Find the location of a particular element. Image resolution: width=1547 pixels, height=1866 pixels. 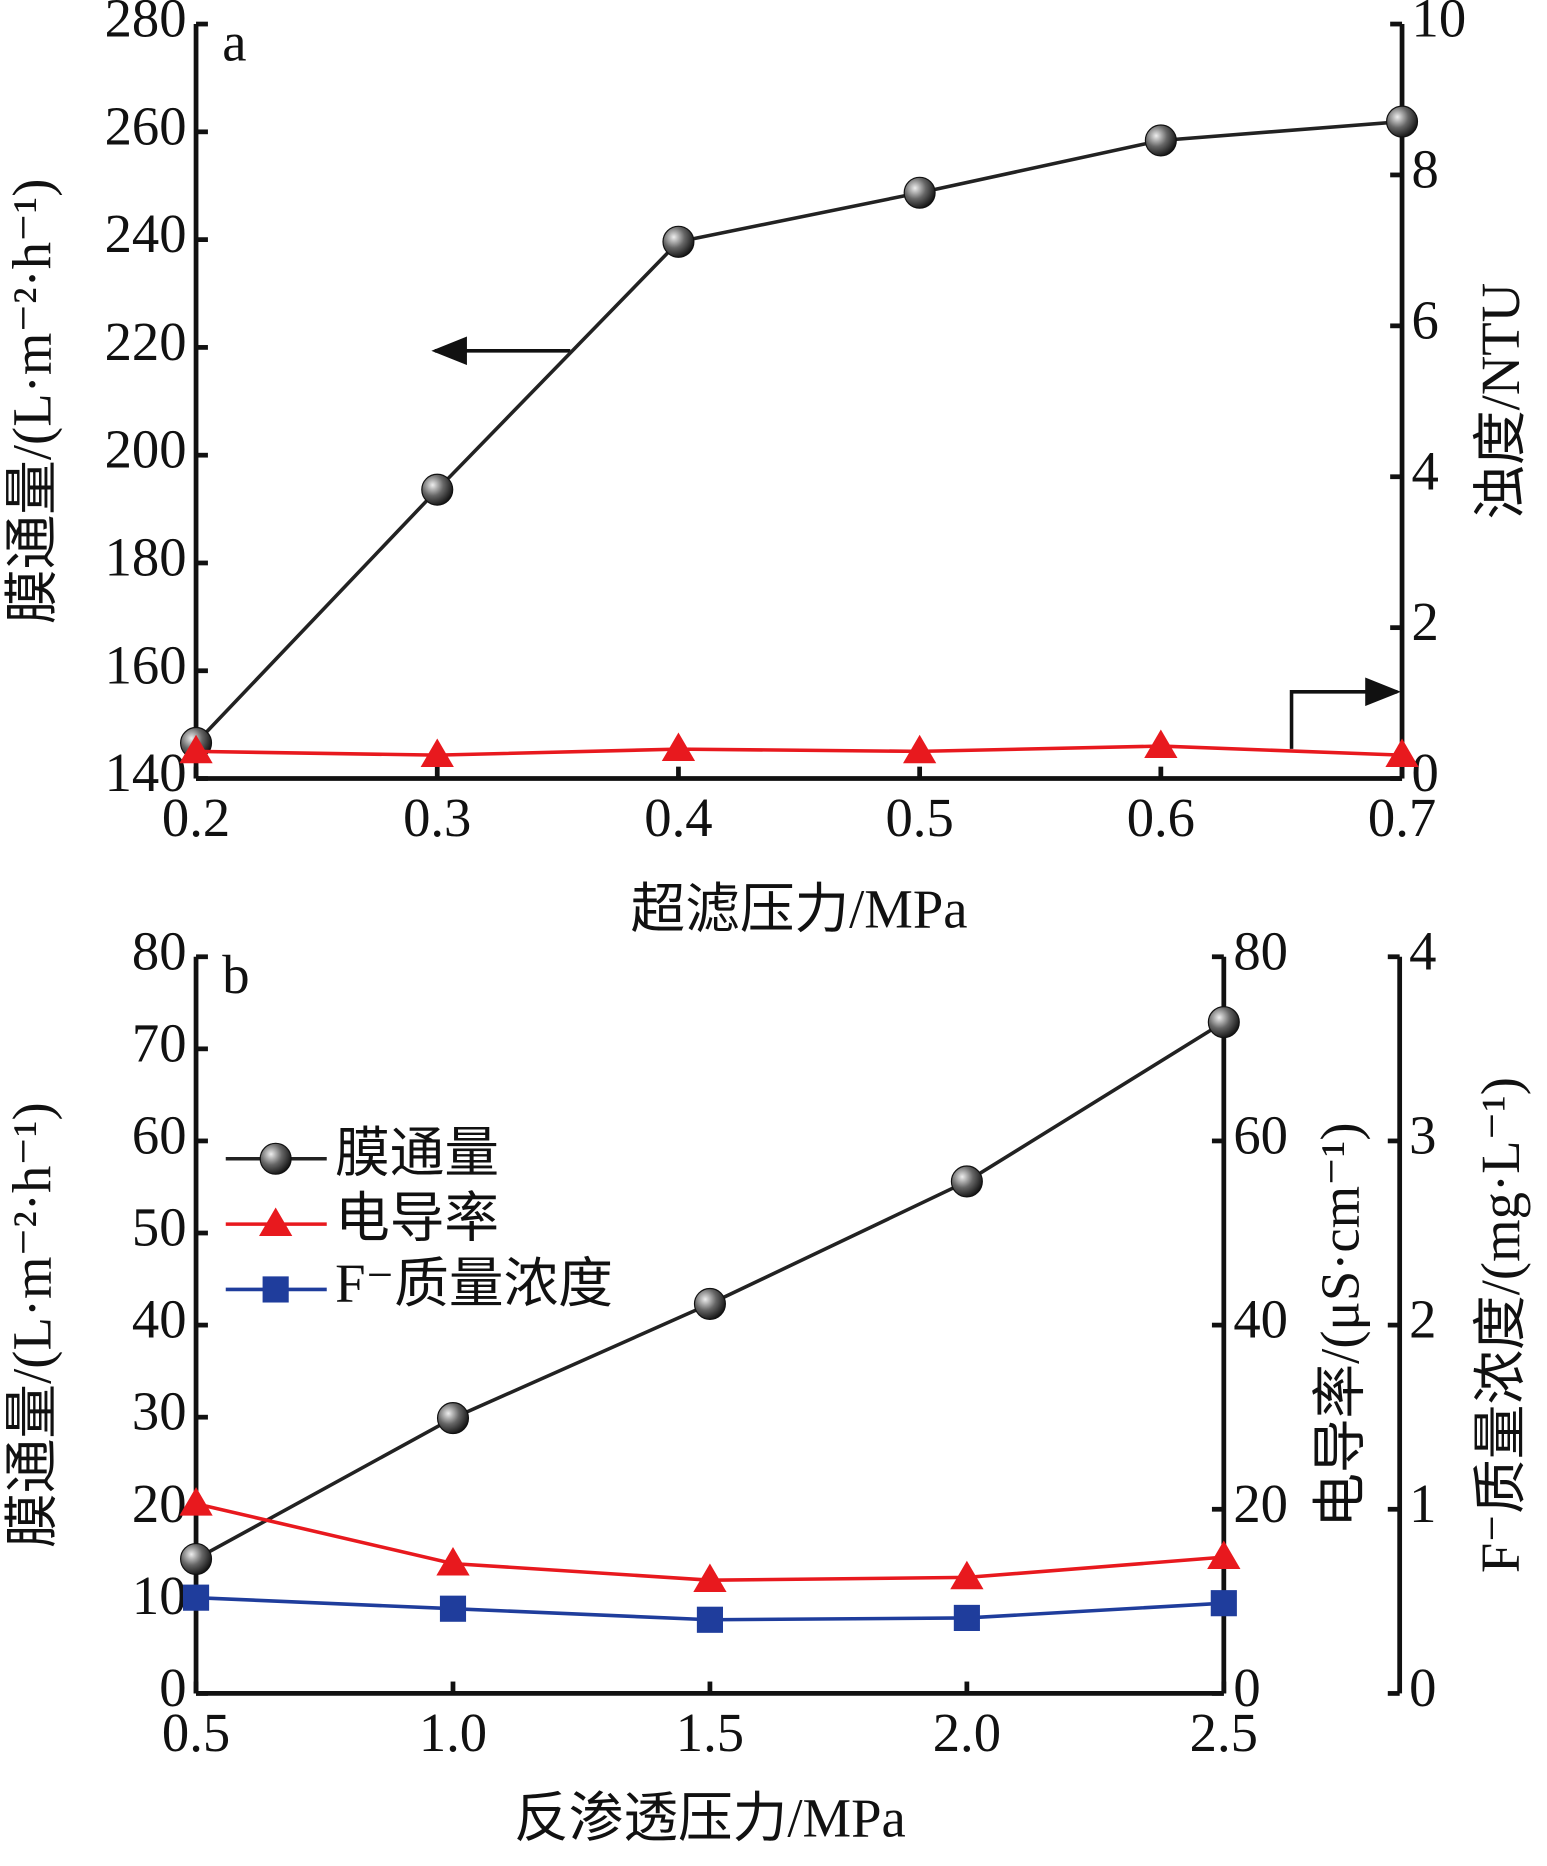

y2-tick-label: 10 is located at coordinates (1439, 24).